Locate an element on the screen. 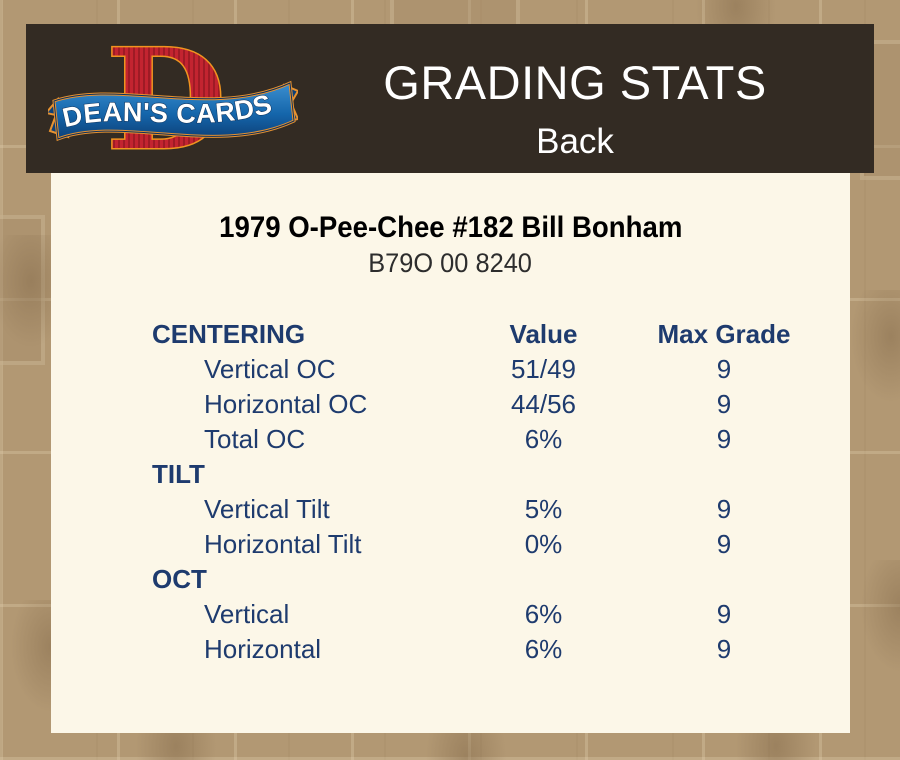 This screenshot has width=900, height=760. row-label: Horizontal Tilt is located at coordinates (283, 544).